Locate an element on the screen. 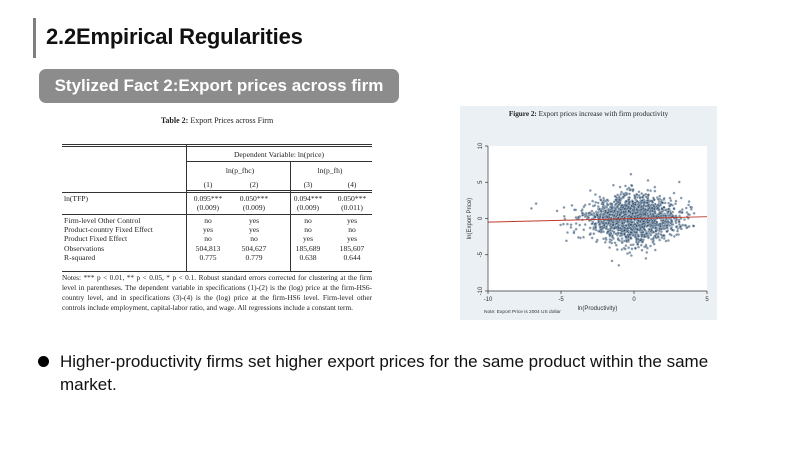 Image resolution: width=800 pixels, height=450 pixels. table-cell: 0.050*** is located at coordinates (352, 198).